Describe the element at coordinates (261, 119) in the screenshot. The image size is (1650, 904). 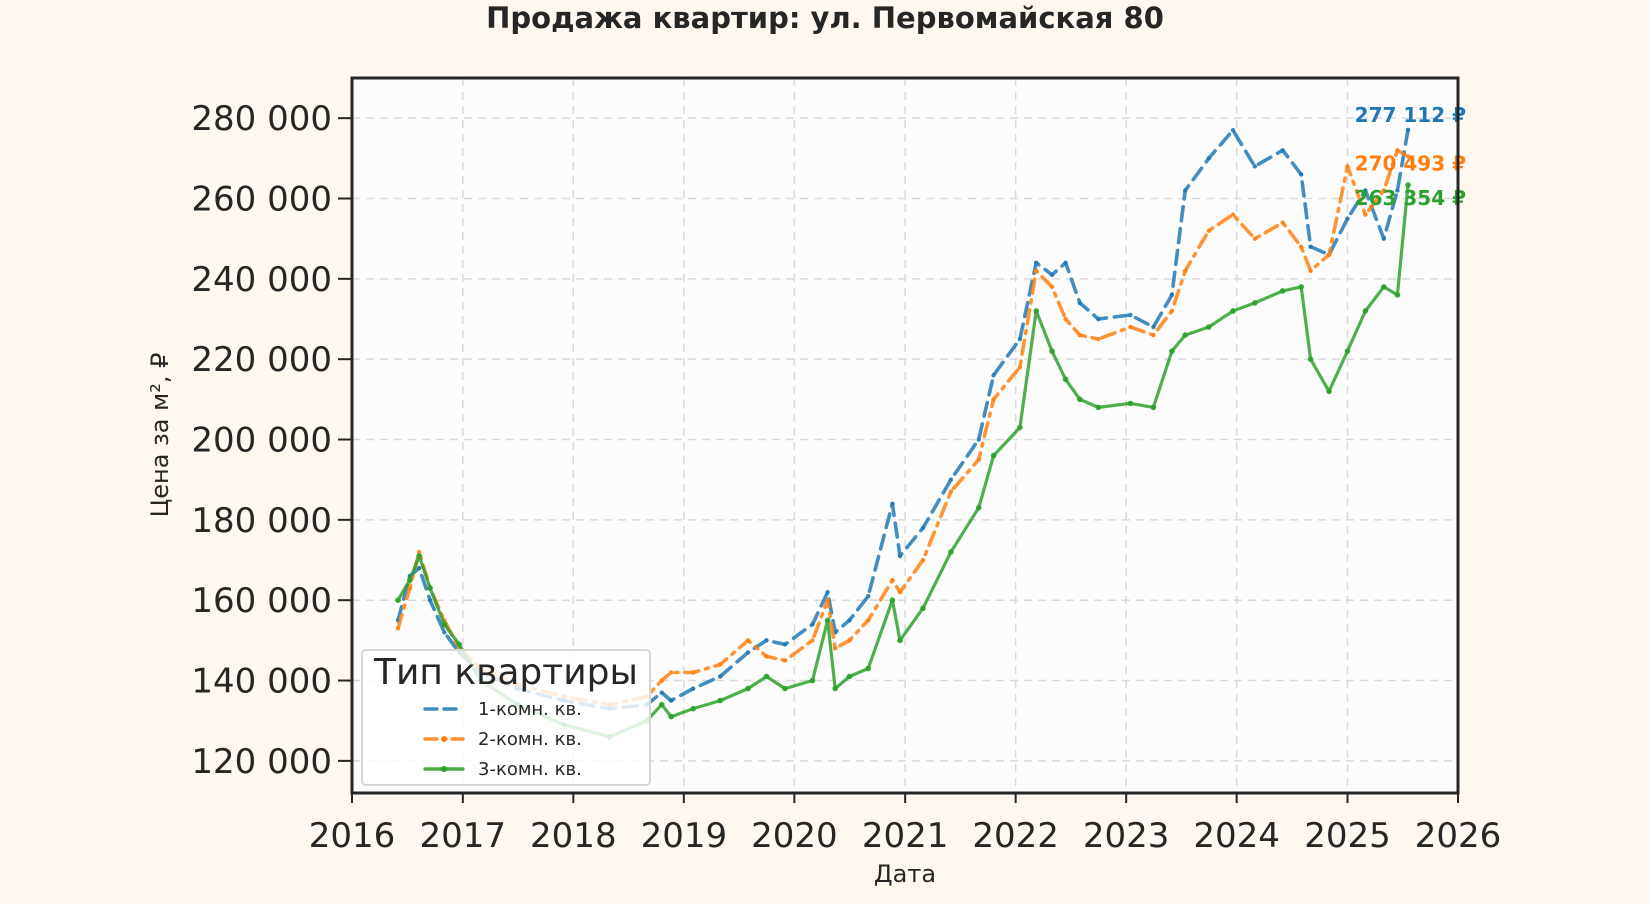
I see `y-tick-label: 280 000` at that location.